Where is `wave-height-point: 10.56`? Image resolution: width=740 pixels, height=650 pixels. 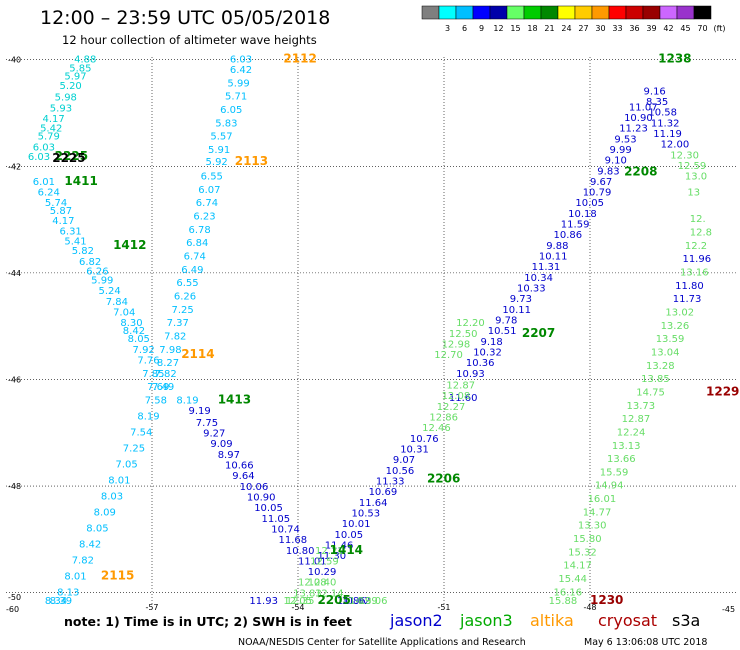
wave-height-point: 10.56 is located at coordinates (400, 471).